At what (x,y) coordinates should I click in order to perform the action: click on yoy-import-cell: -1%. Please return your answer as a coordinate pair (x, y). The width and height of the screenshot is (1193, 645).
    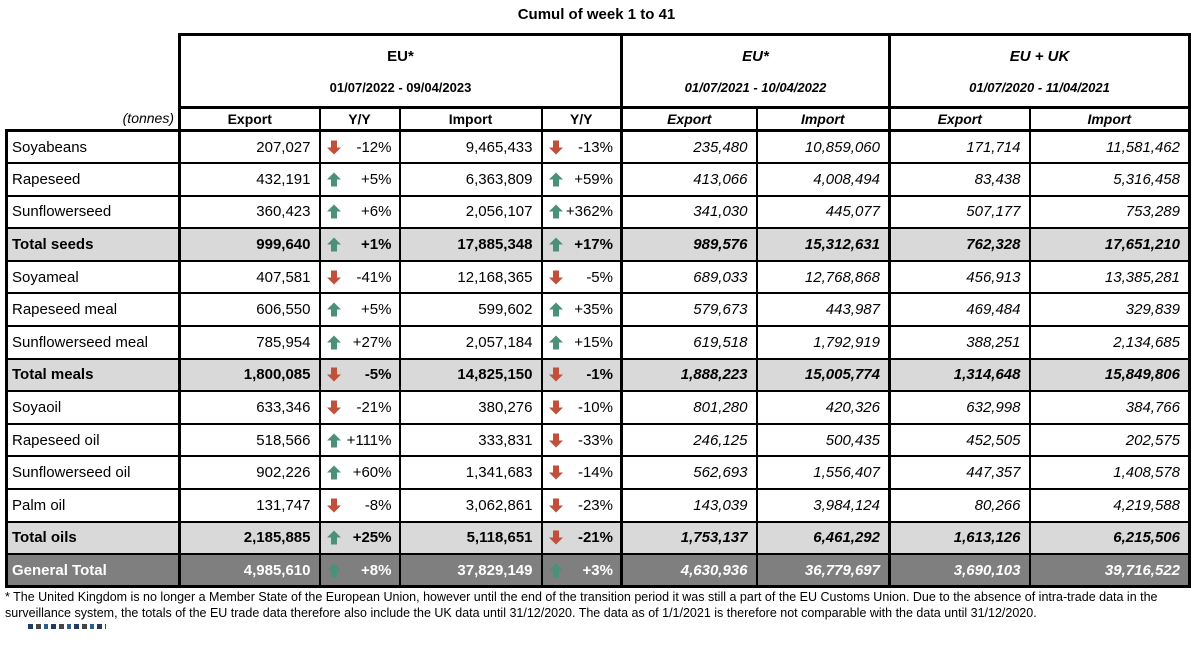
    Looking at the image, I should click on (581, 375).